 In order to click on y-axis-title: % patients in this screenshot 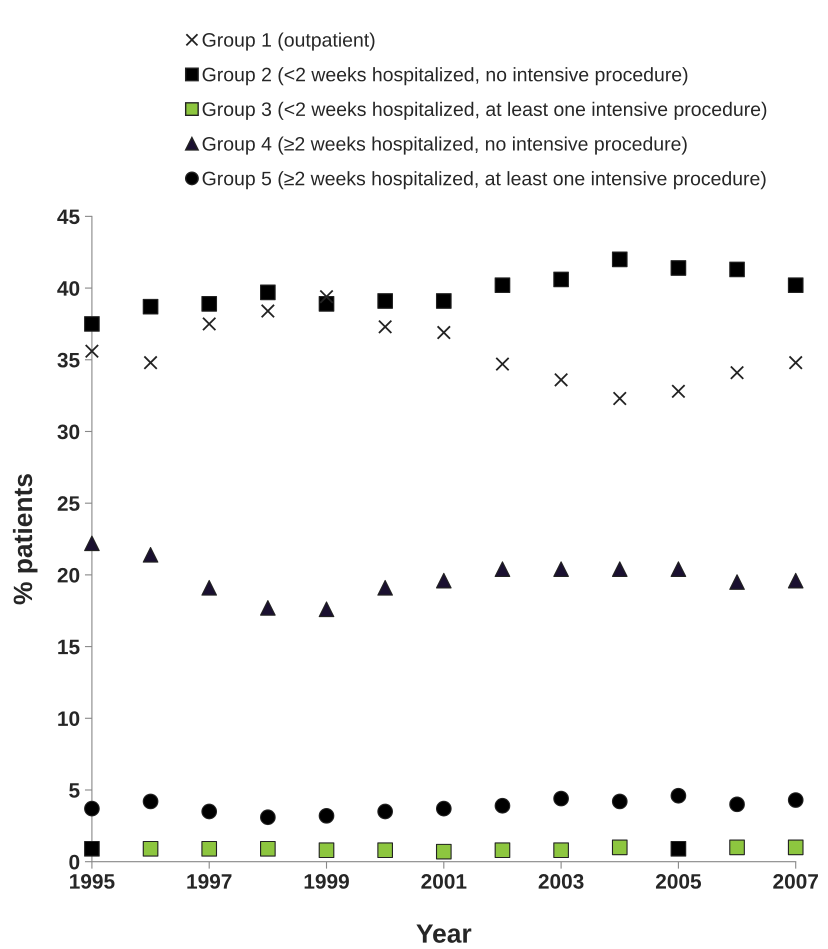, I will do `click(25, 539)`.